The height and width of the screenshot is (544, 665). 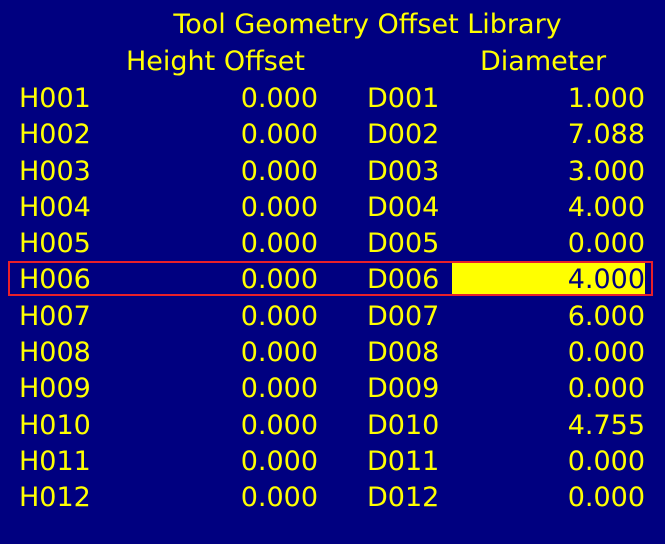 What do you see at coordinates (332, 462) in the screenshot?
I see `offset-row: H011 0.000 D011 0.000` at bounding box center [332, 462].